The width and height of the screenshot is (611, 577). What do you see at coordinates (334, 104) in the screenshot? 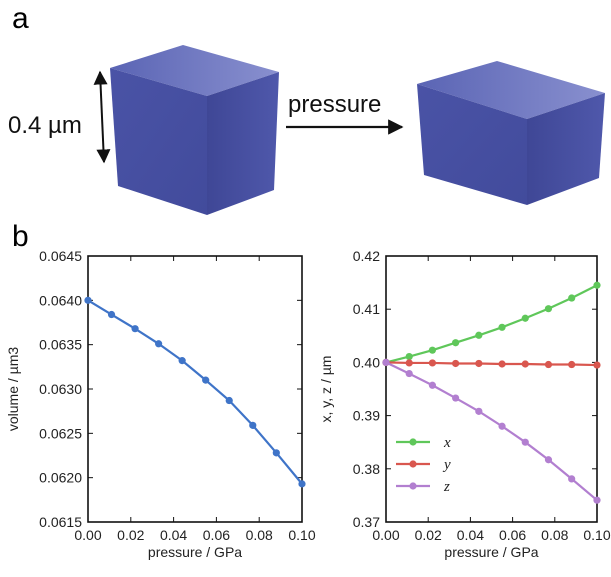
I see `pressure-label: pressure` at bounding box center [334, 104].